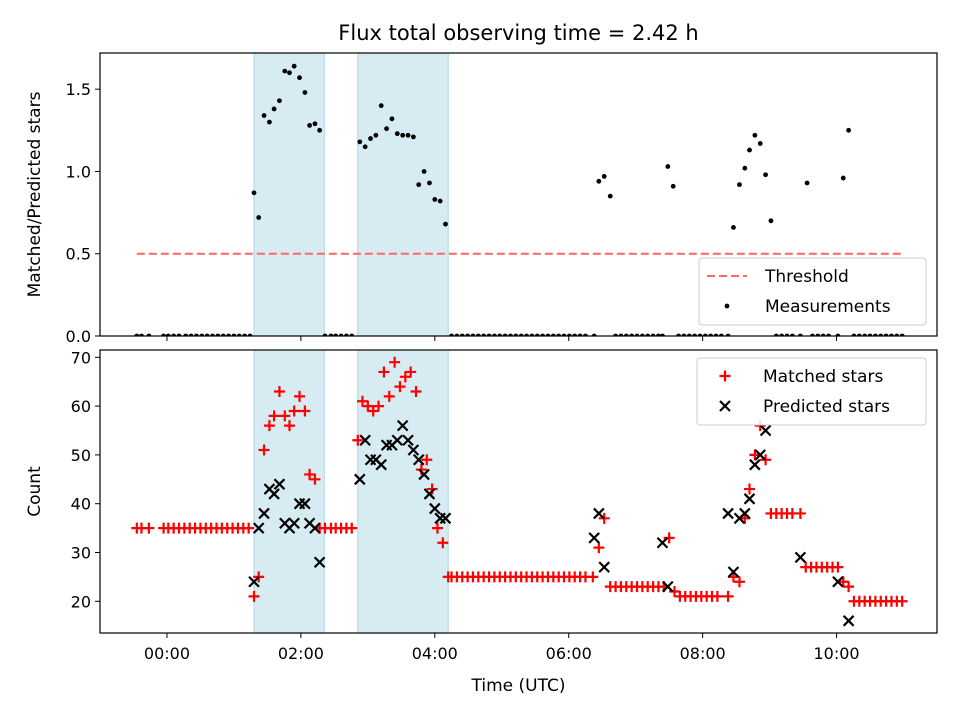 Image resolution: width=960 pixels, height=720 pixels. What do you see at coordinates (828, 307) in the screenshot?
I see `legend-label: Measurements` at bounding box center [828, 307].